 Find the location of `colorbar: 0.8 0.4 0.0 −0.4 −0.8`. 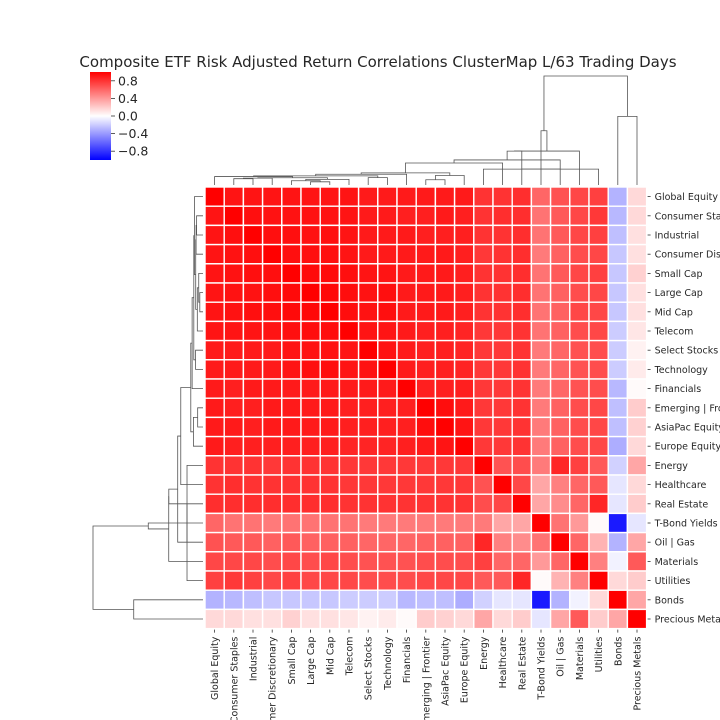

colorbar: 0.8 0.4 0.0 −0.4 −0.8 is located at coordinates (119, 116).